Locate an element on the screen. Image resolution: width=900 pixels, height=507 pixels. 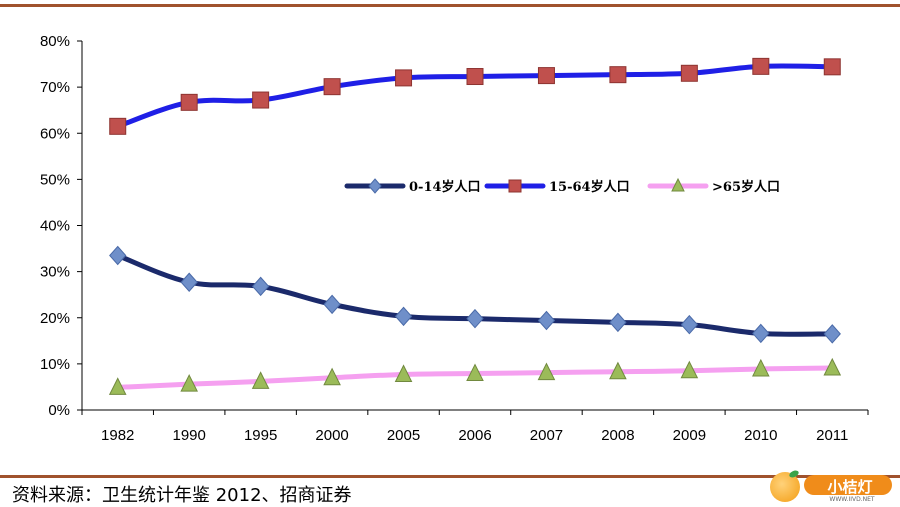
y-tick-label: 30% is located at coordinates (55, 272).